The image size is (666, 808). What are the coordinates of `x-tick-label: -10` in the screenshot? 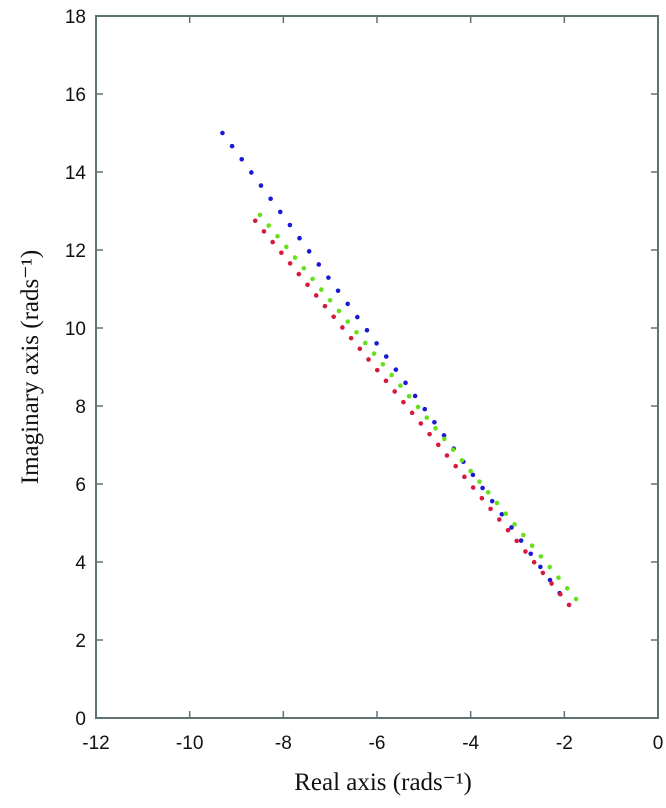 It's located at (189, 743).